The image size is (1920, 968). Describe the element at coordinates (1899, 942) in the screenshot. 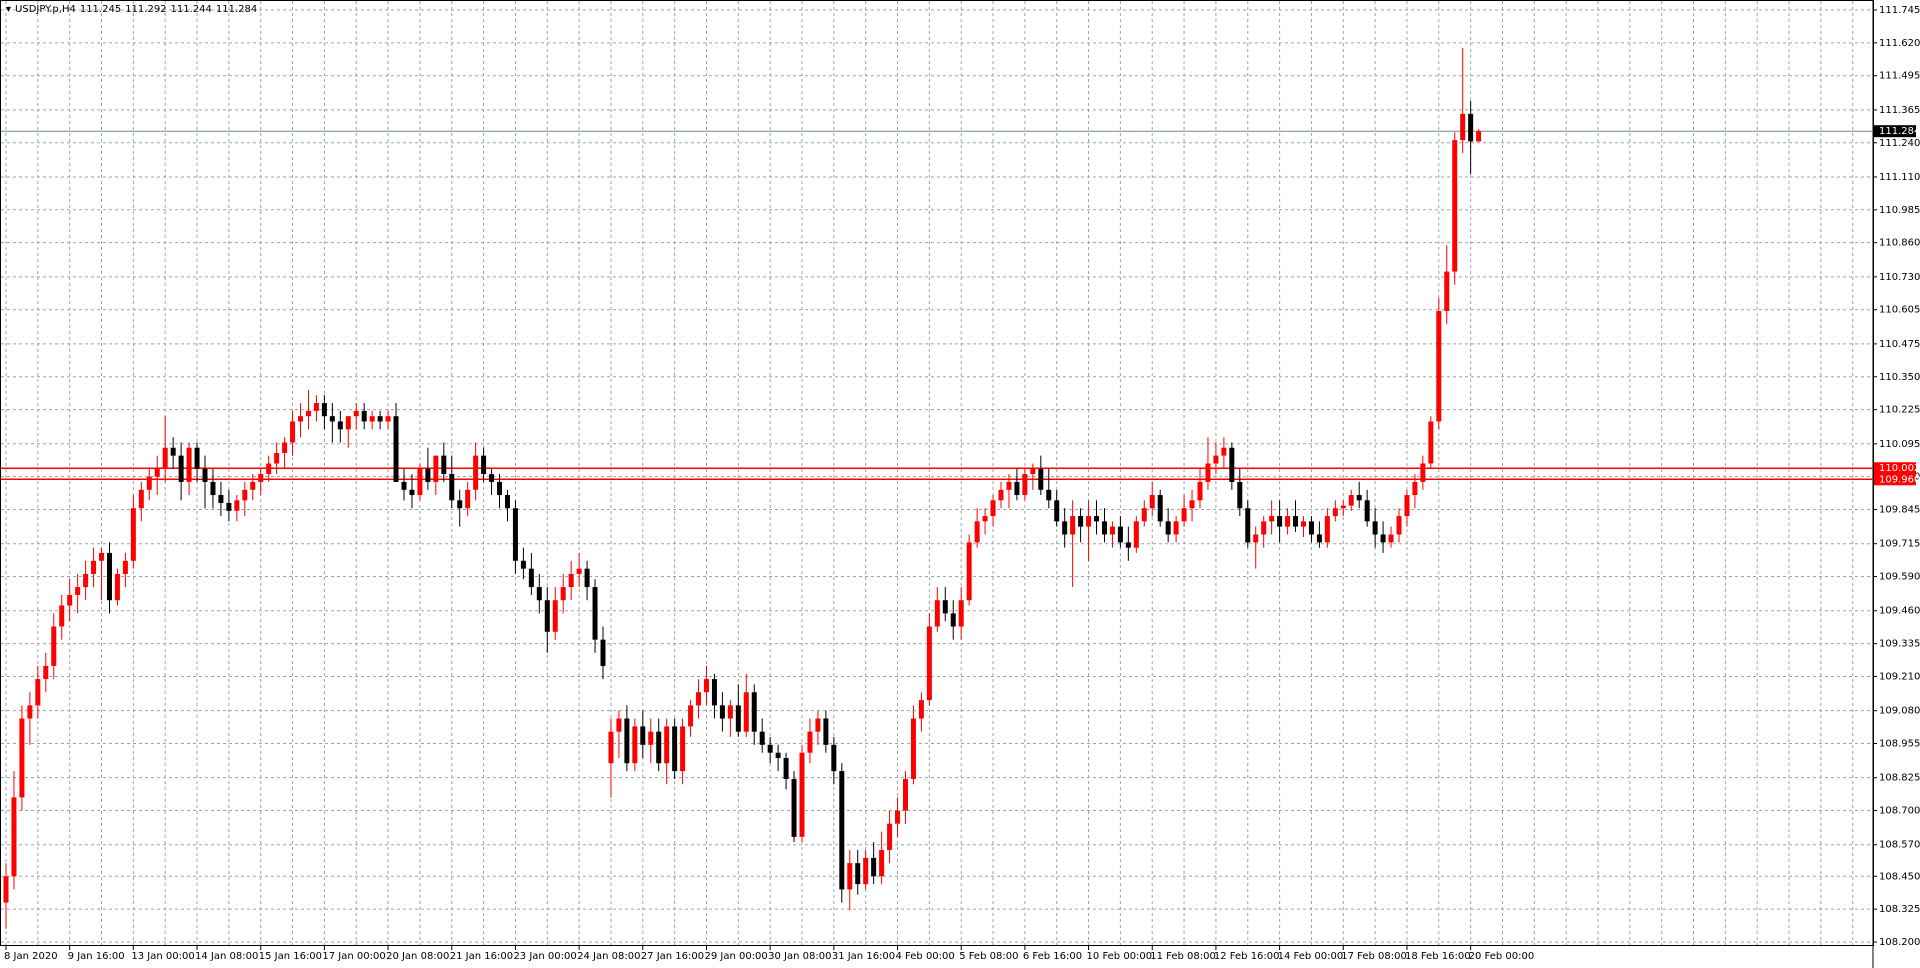

I see `y-tick-label: 108.200` at that location.